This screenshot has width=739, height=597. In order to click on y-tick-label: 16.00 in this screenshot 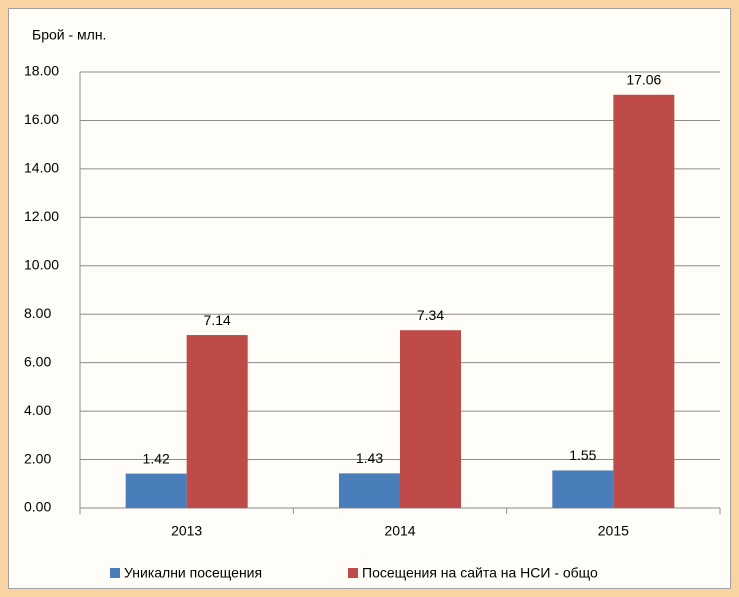, I will do `click(41, 119)`.